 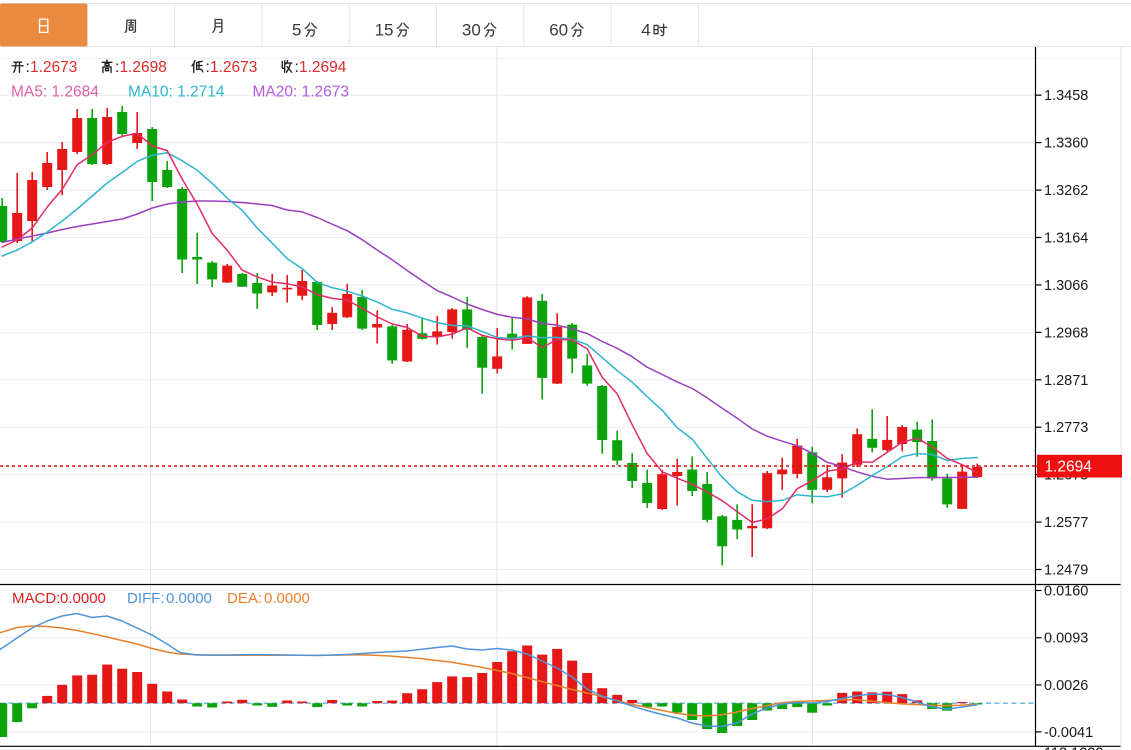 What do you see at coordinates (558, 30) in the screenshot?
I see `svg-text: 60` at bounding box center [558, 30].